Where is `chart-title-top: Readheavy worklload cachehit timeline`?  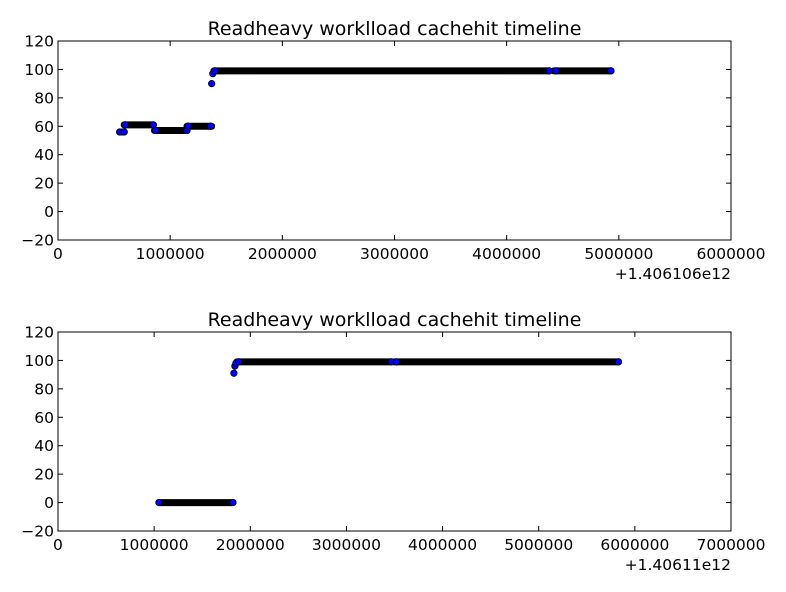
chart-title-top: Readheavy worklload cachehit timeline is located at coordinates (395, 29).